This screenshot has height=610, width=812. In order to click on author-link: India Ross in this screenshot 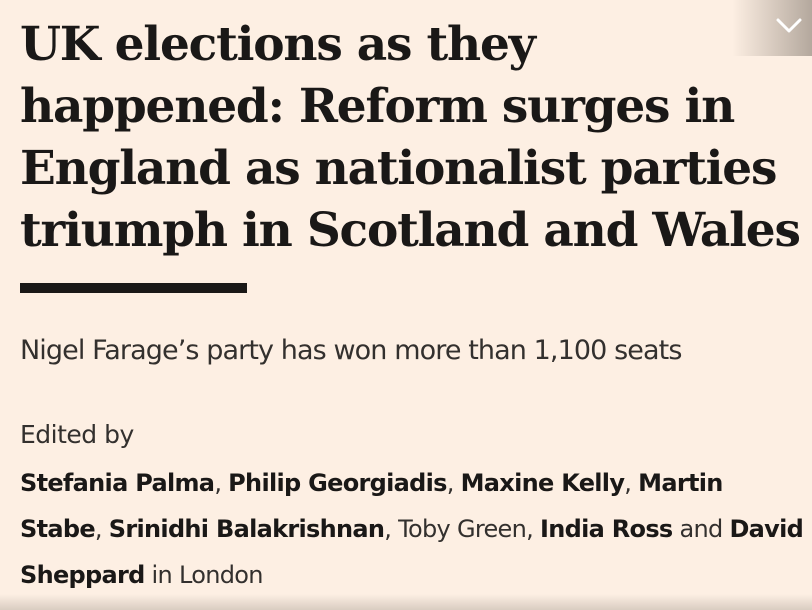, I will do `click(606, 529)`.